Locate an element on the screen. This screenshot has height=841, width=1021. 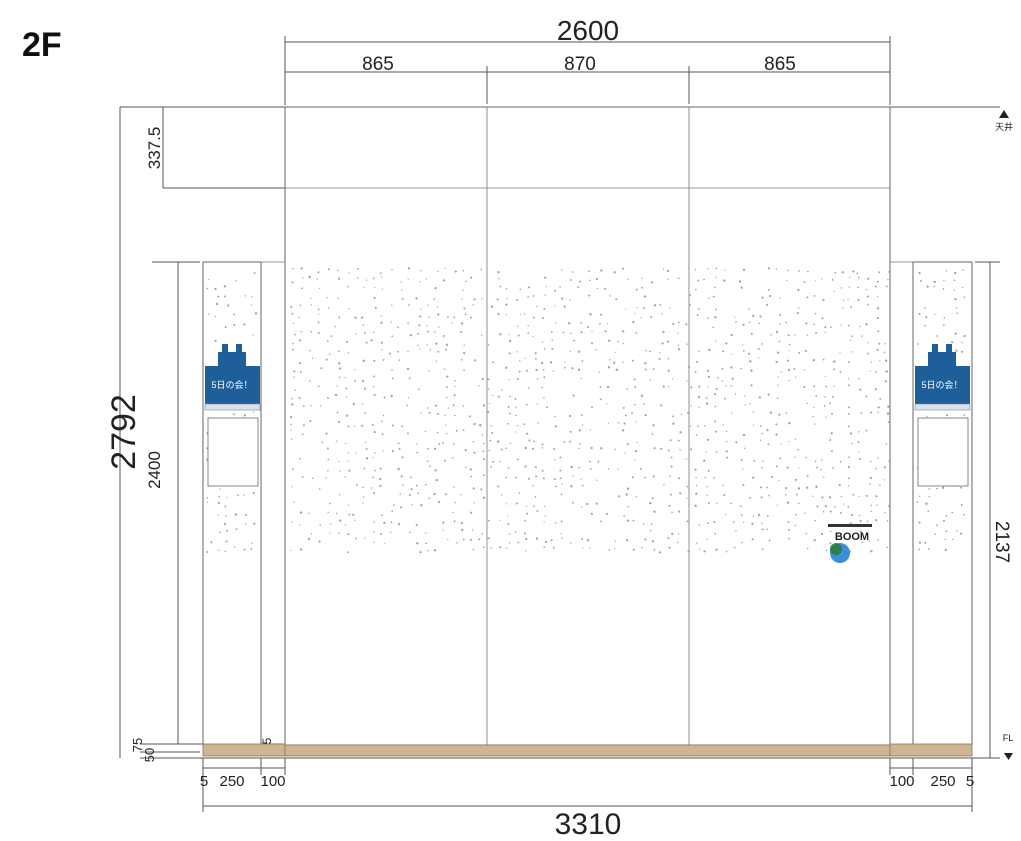
right-height-dim: 2137 is located at coordinates (1001, 542).